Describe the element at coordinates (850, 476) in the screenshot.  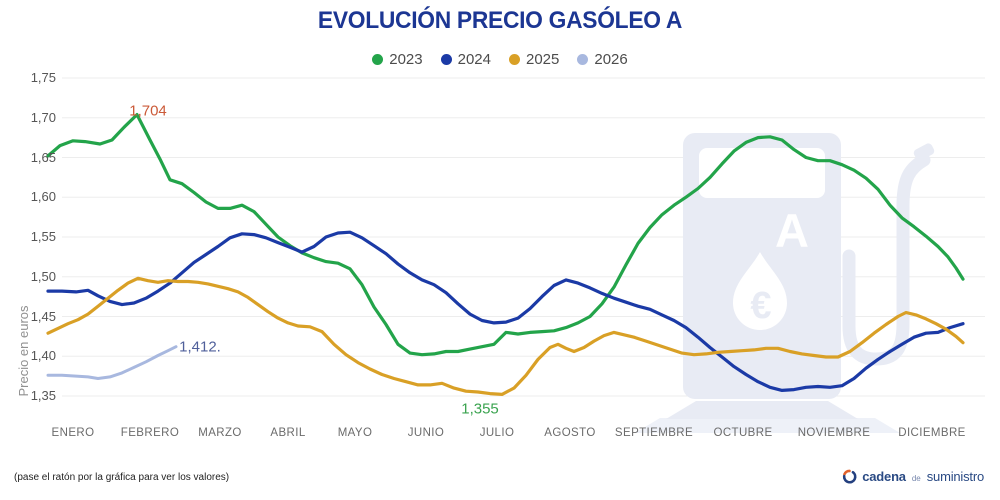
I see `brand-swirl-icon` at that location.